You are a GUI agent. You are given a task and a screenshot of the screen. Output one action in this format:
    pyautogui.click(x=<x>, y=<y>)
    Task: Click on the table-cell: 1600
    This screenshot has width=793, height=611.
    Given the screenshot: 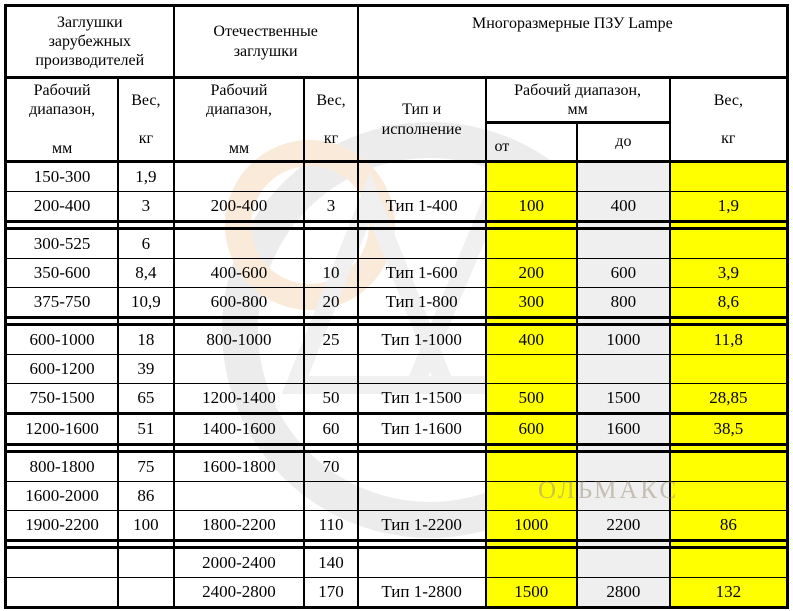 What is the action you would take?
    pyautogui.click(x=623, y=428)
    